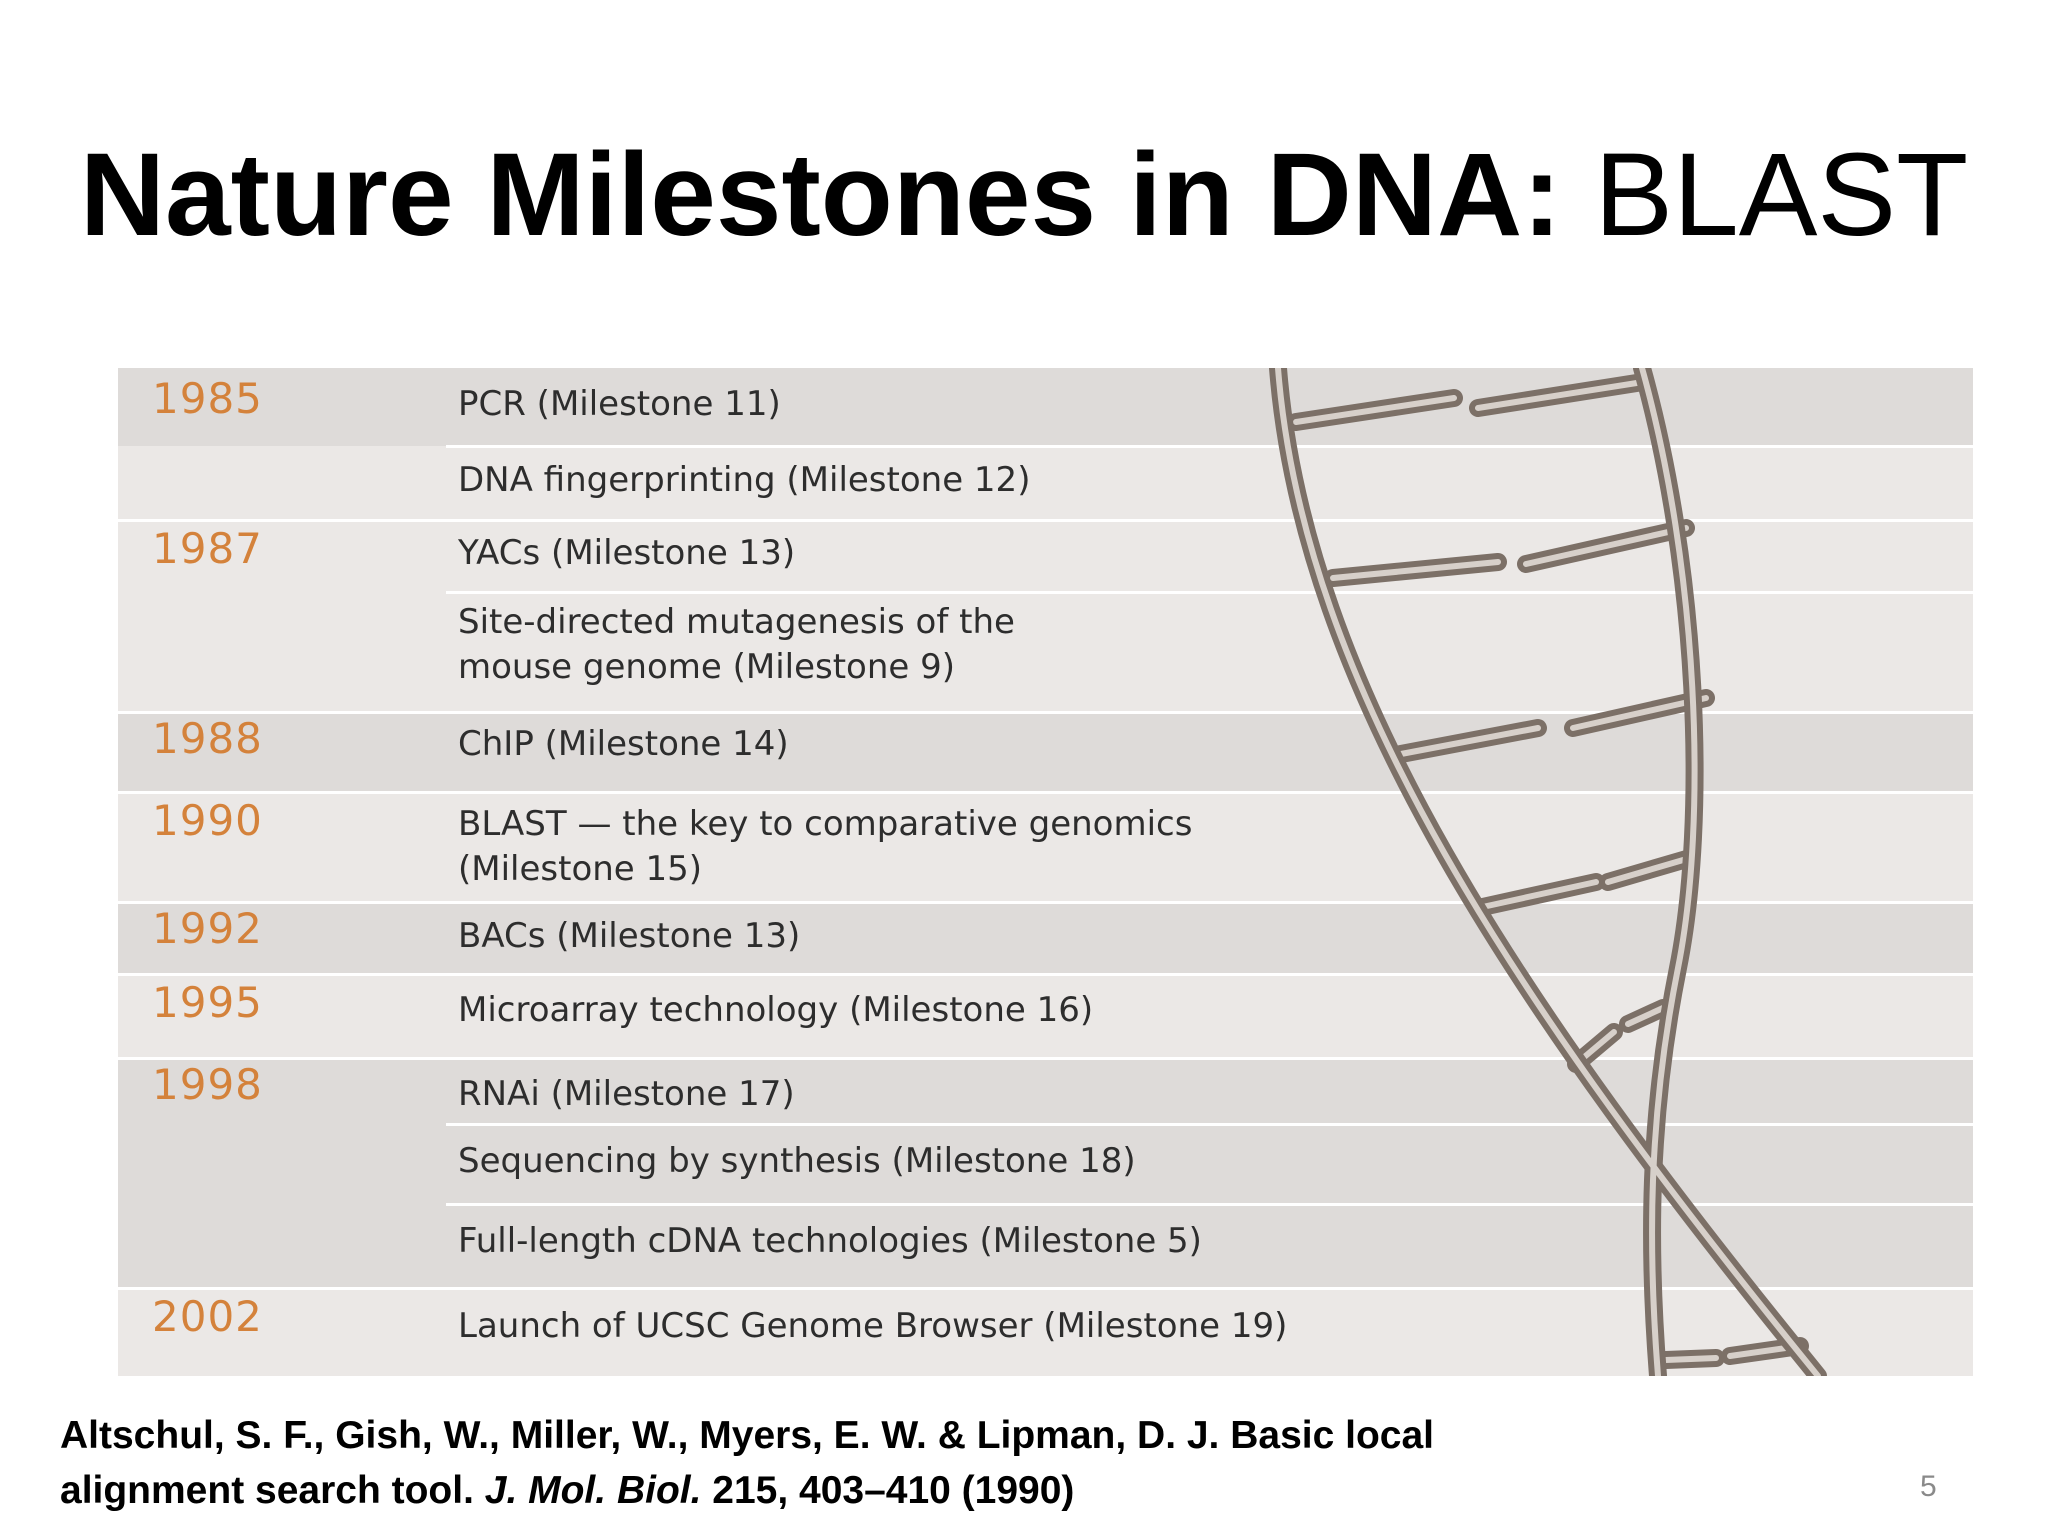 The width and height of the screenshot is (2048, 1536). I want to click on citation-journal: J. Mol. Biol., so click(593, 1490).